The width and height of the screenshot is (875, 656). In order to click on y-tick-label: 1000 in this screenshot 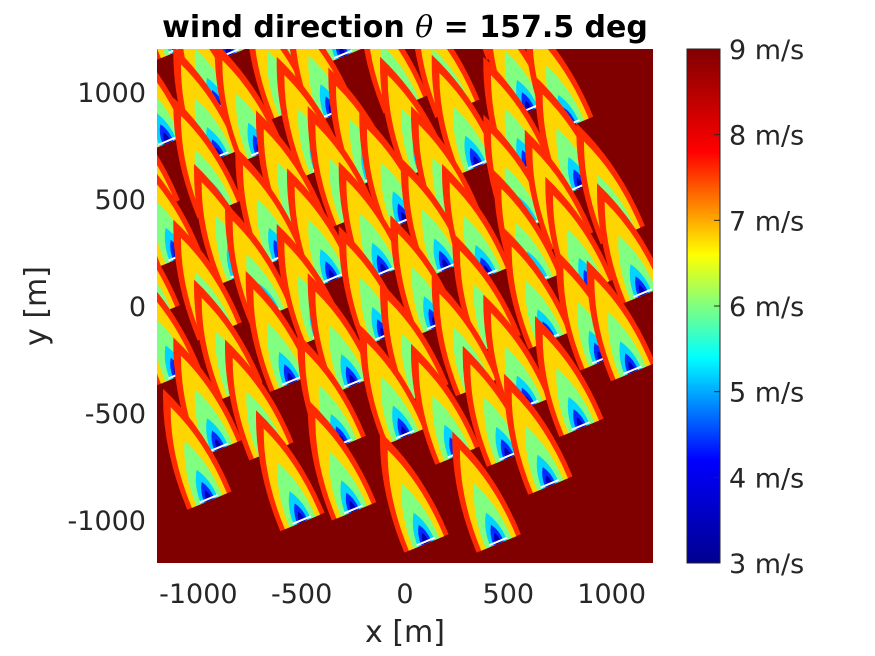, I will do `click(111, 93)`.